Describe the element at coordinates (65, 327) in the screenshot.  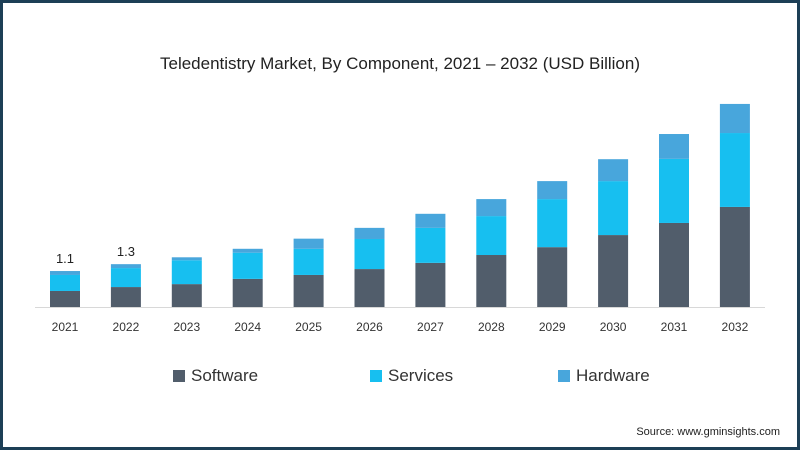
I see `x-tick-label: 2021` at that location.